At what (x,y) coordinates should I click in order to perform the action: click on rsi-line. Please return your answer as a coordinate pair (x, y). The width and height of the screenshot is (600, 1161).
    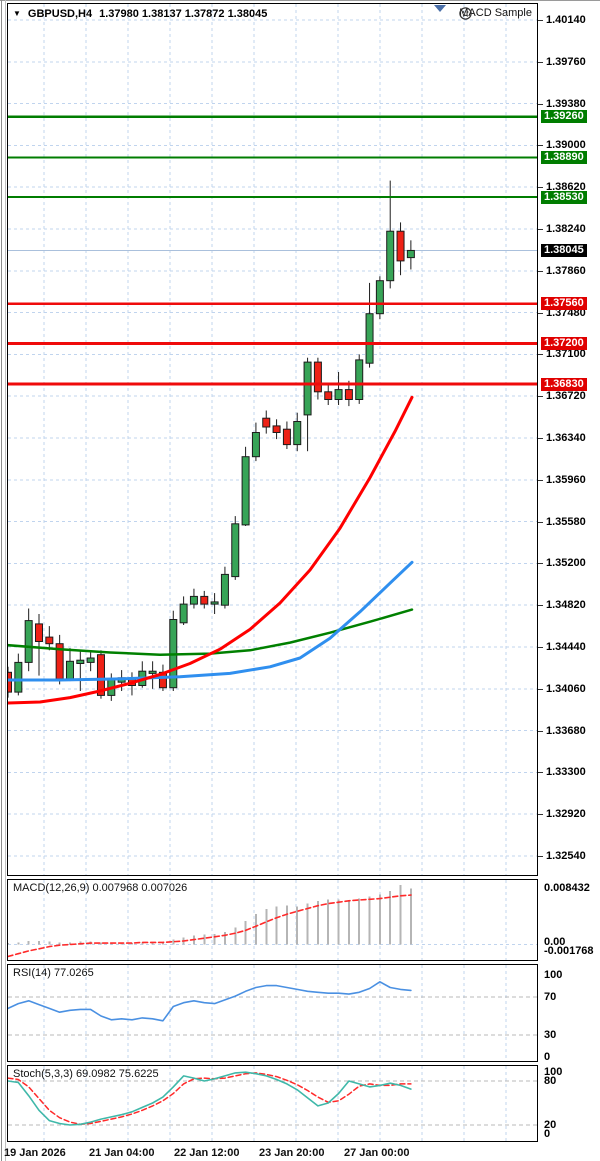
    Looking at the image, I should click on (210, 1001).